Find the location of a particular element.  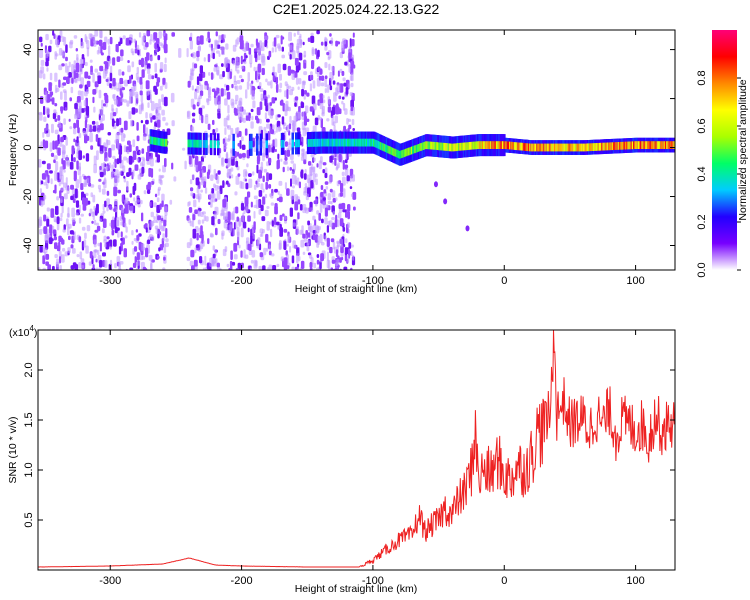

isolated-point is located at coordinates (435, 184).